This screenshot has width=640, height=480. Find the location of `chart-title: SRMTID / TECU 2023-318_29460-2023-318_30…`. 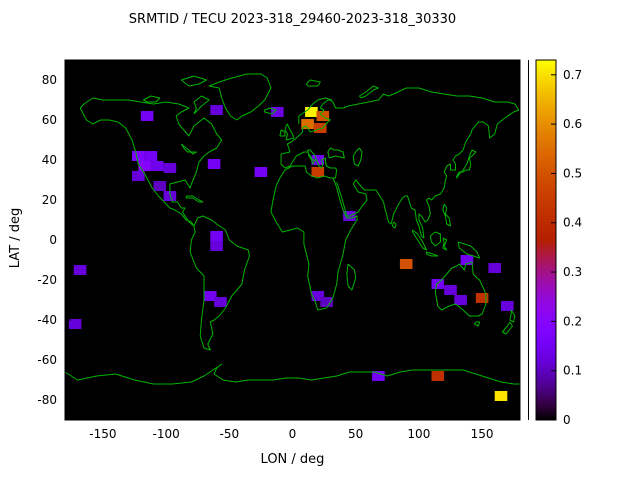

chart-title: SRMTID / TECU 2023-318_29460-2023-318_30… is located at coordinates (292, 19).